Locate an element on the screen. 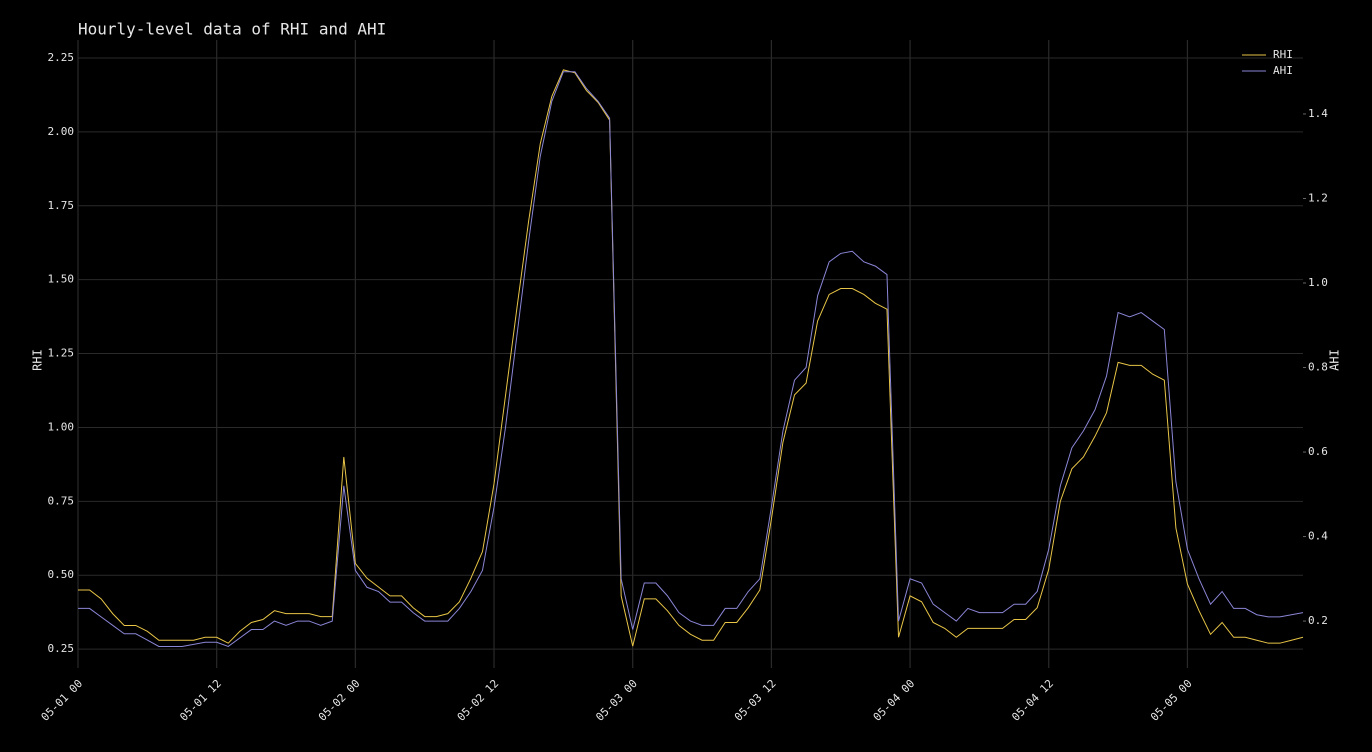 The image size is (1372, 752). x-tick-label: 05-03 12 is located at coordinates (755, 700).